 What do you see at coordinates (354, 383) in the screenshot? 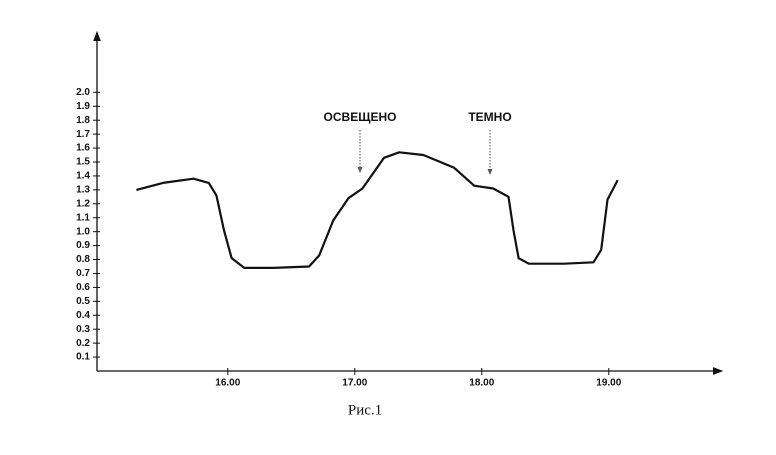
I see `x-tick-label: 17.00` at bounding box center [354, 383].